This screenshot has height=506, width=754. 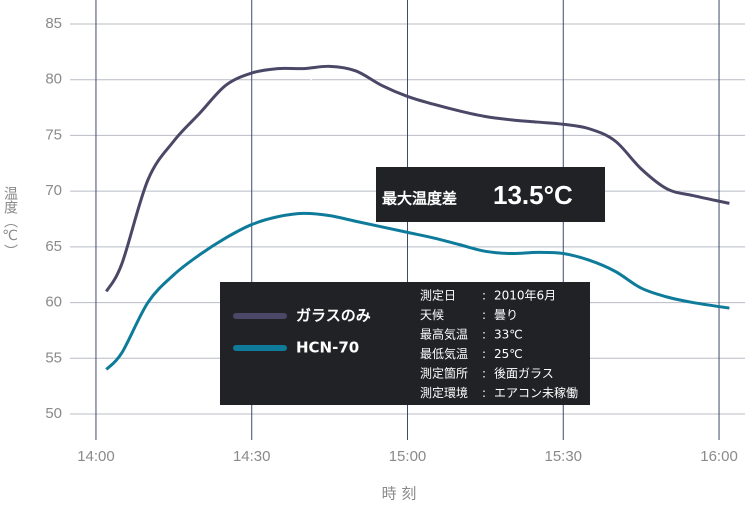 I want to click on y-tick-label: 80, so click(x=53, y=79).